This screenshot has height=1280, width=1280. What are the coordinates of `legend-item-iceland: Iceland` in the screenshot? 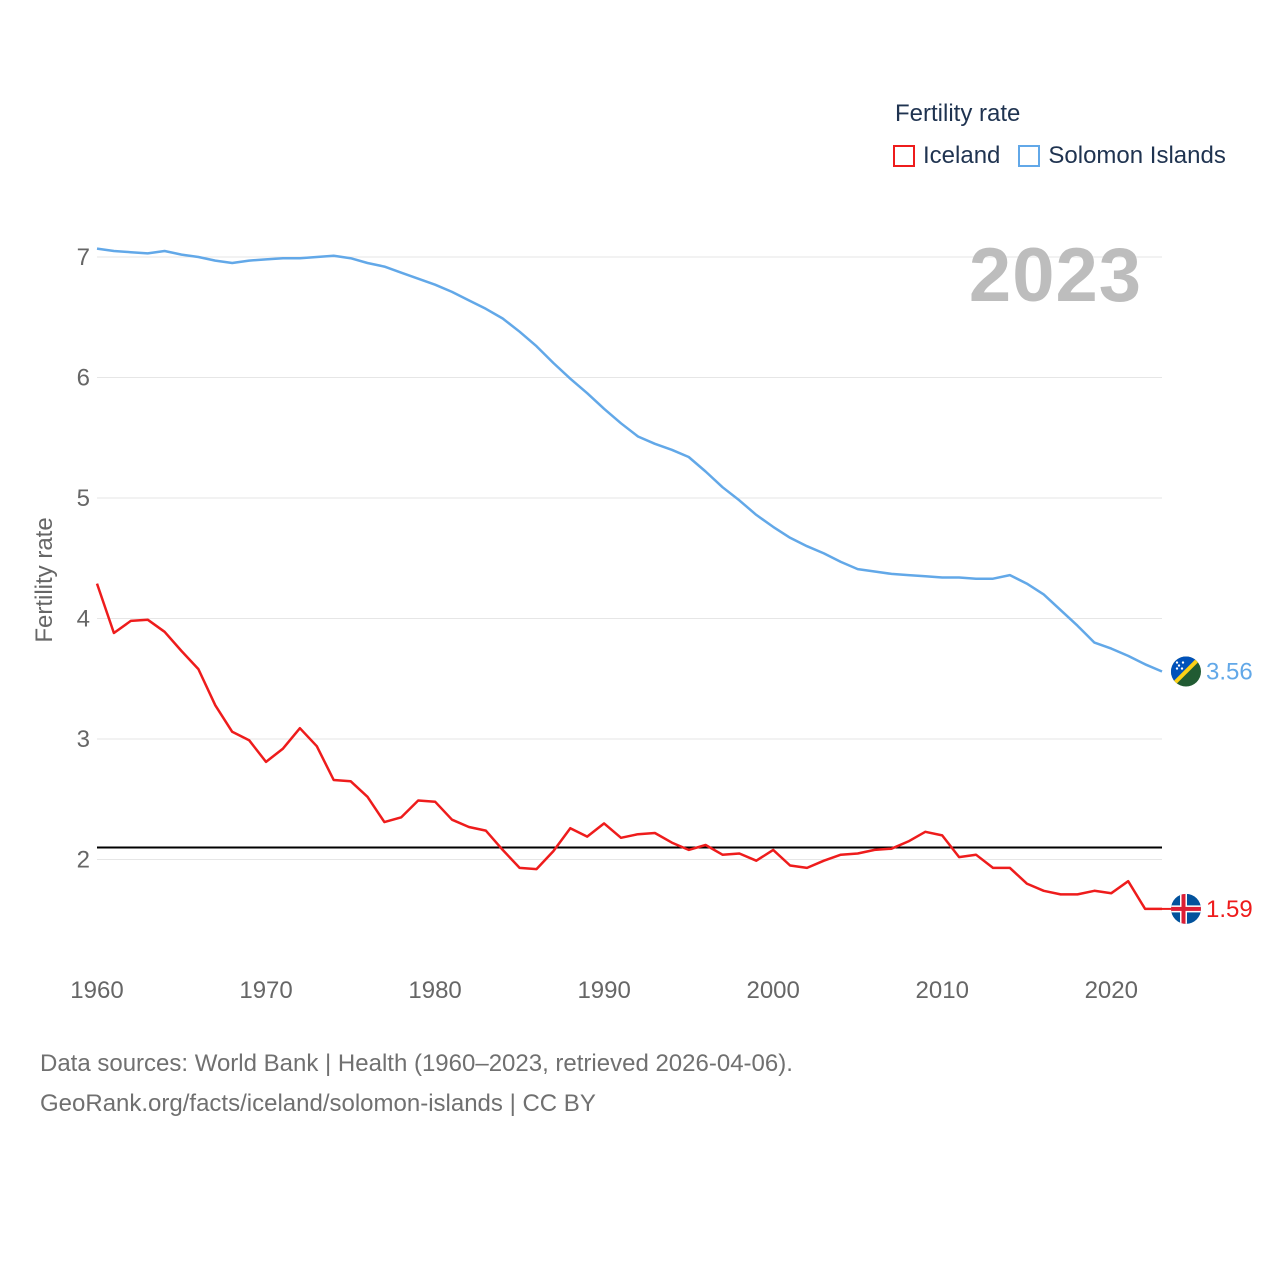 It's located at (946, 156).